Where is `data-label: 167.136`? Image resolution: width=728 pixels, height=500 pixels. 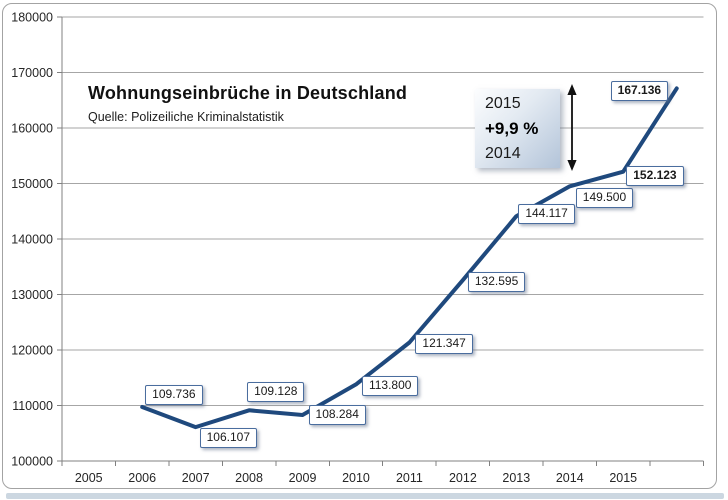 data-label: 167.136 is located at coordinates (639, 91).